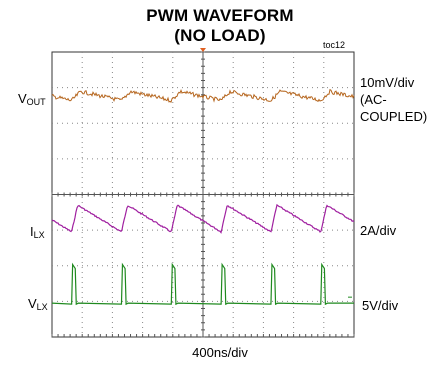  What do you see at coordinates (37, 232) in the screenshot?
I see `ilx-label: ILX` at bounding box center [37, 232].